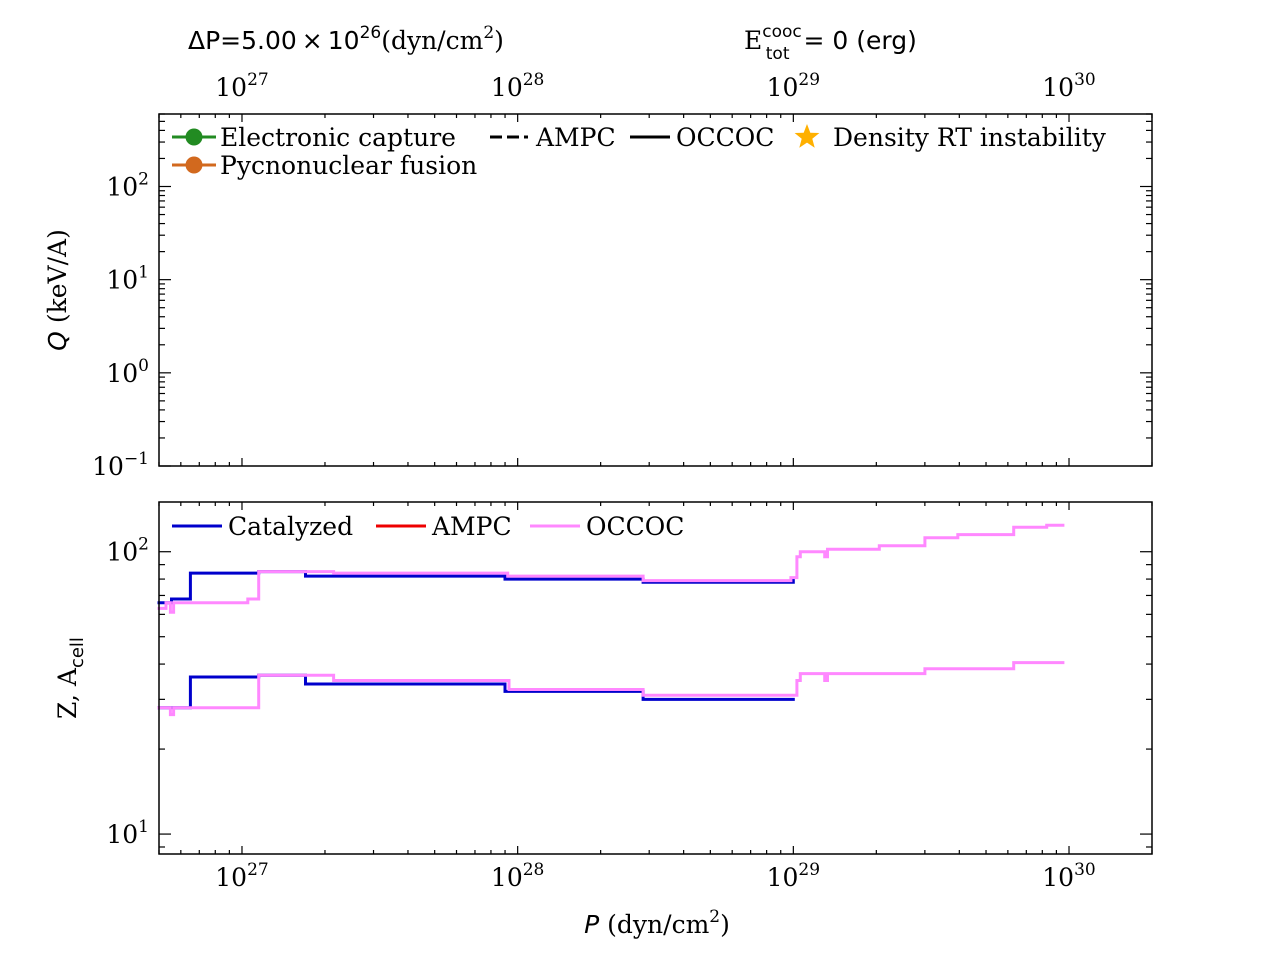  I want to click on star-icon, so click(807, 136).